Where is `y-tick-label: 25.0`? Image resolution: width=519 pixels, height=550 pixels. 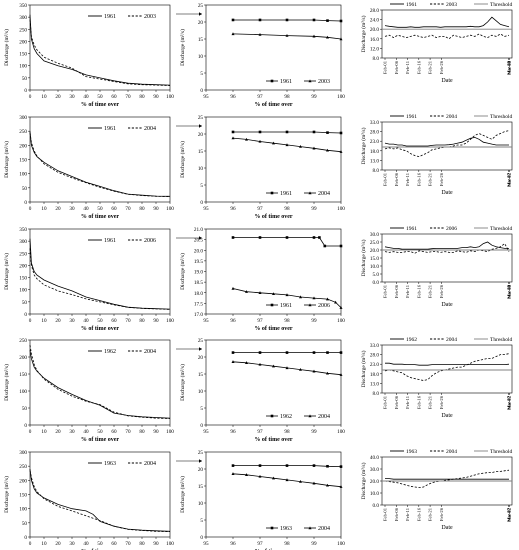 y-tick-label: 25.0 is located at coordinates (374, 243).